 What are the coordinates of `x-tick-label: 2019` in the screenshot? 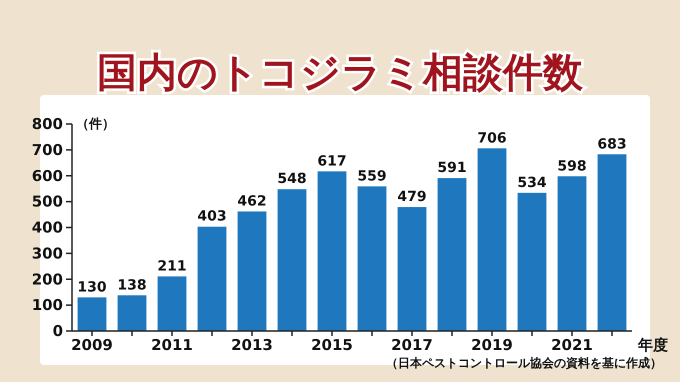 It's located at (492, 345).